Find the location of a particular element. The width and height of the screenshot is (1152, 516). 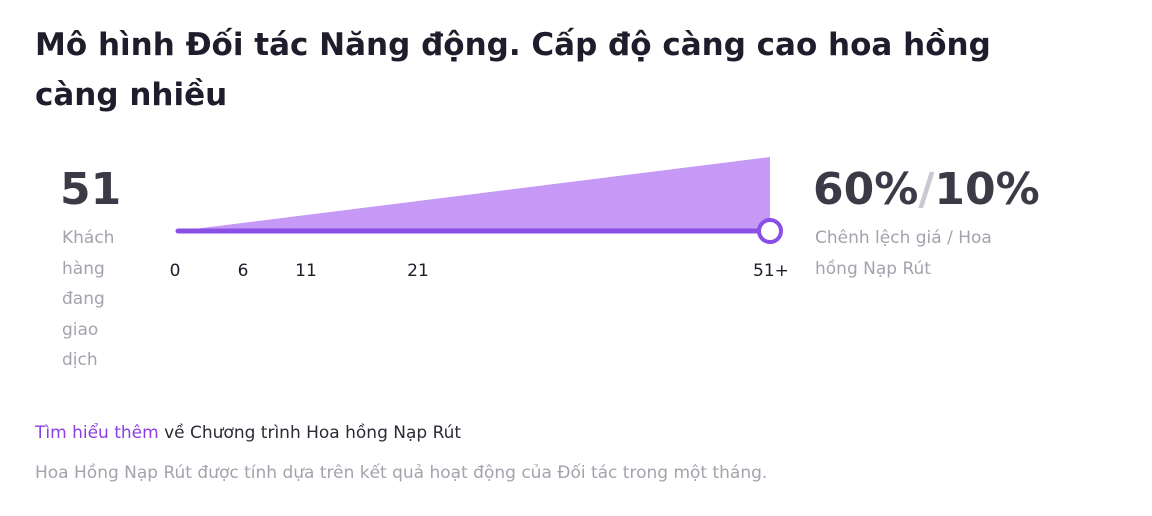

scale-tick: 6 is located at coordinates (243, 271).